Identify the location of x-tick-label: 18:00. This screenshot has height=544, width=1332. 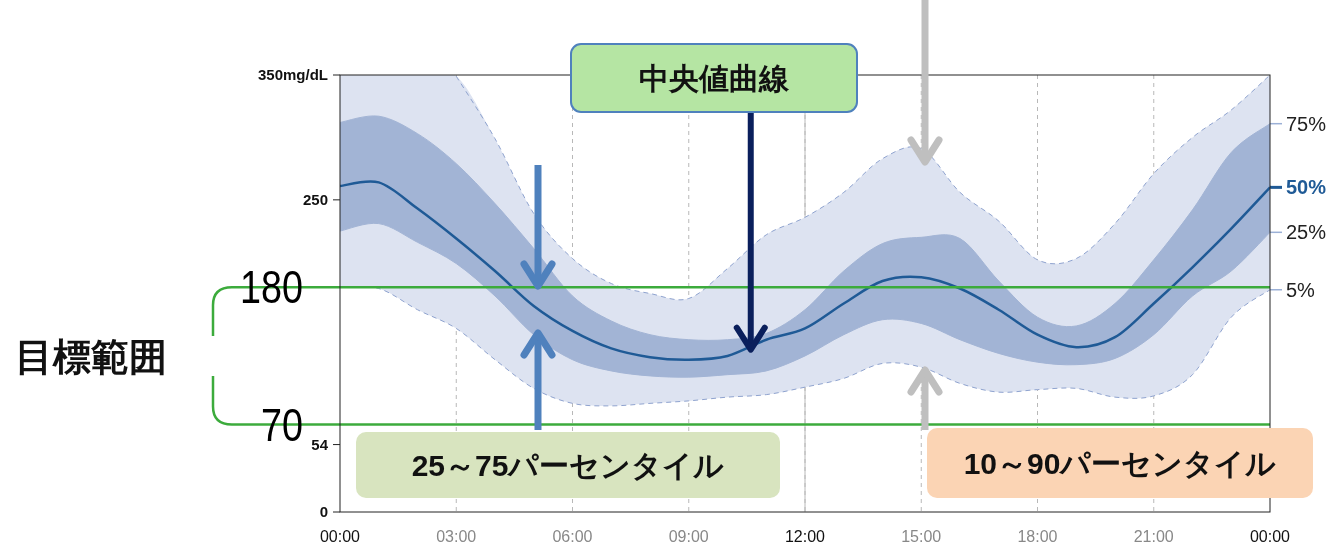
(1037, 536).